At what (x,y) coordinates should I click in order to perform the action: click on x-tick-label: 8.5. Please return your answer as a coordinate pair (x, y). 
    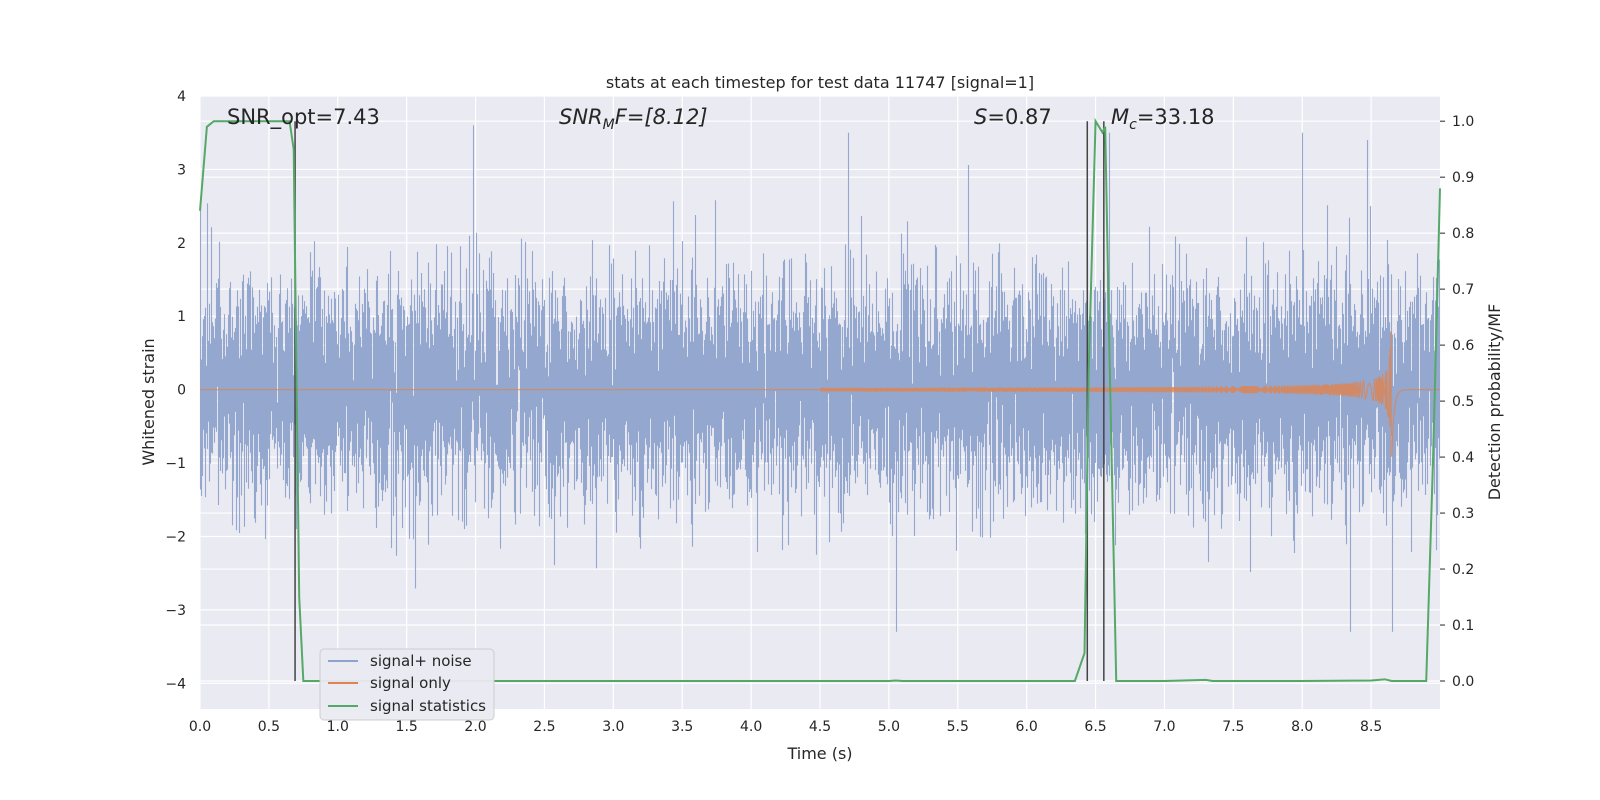
    Looking at the image, I should click on (1371, 727).